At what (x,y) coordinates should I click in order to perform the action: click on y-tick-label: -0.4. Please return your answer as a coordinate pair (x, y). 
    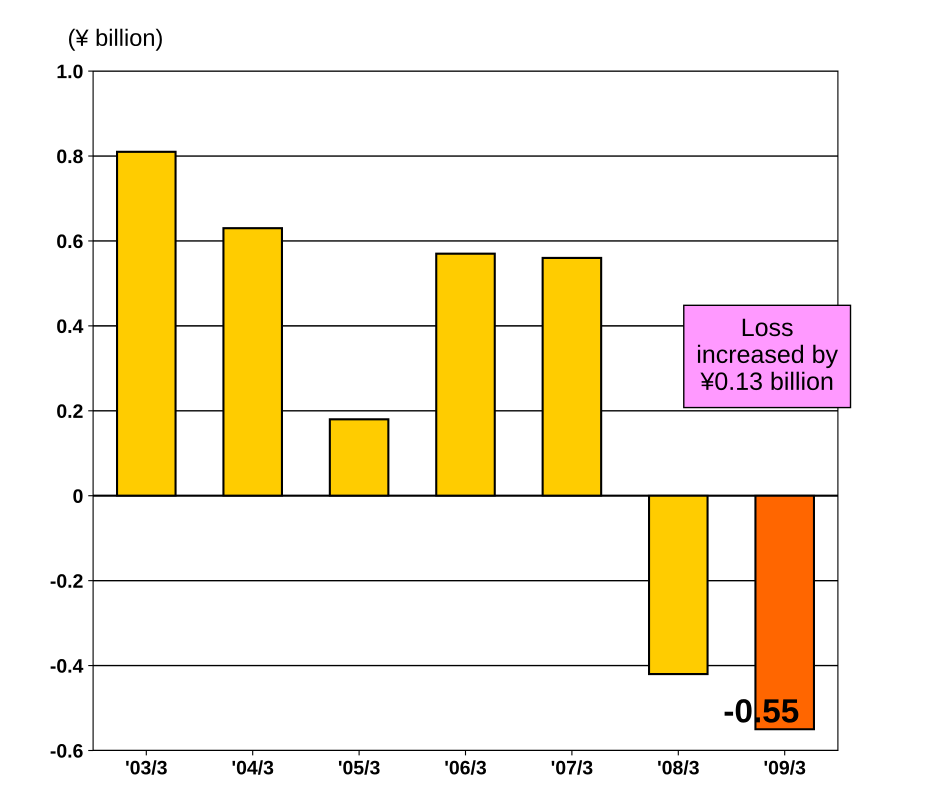
    Looking at the image, I should click on (67, 666).